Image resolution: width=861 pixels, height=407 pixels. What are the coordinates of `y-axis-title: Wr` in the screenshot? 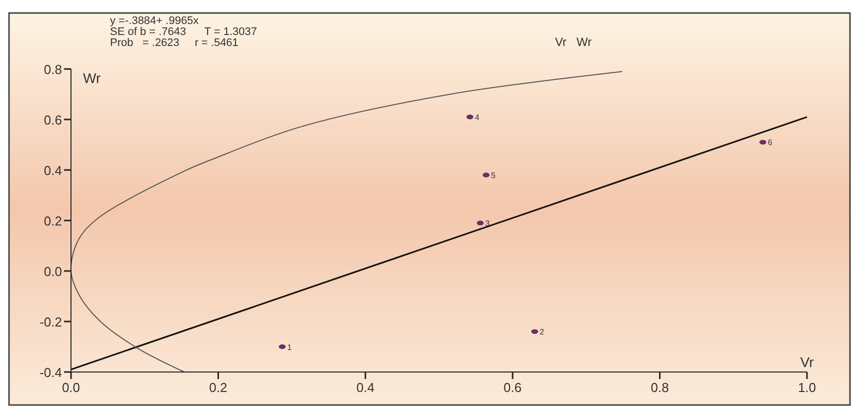 It's located at (92, 78).